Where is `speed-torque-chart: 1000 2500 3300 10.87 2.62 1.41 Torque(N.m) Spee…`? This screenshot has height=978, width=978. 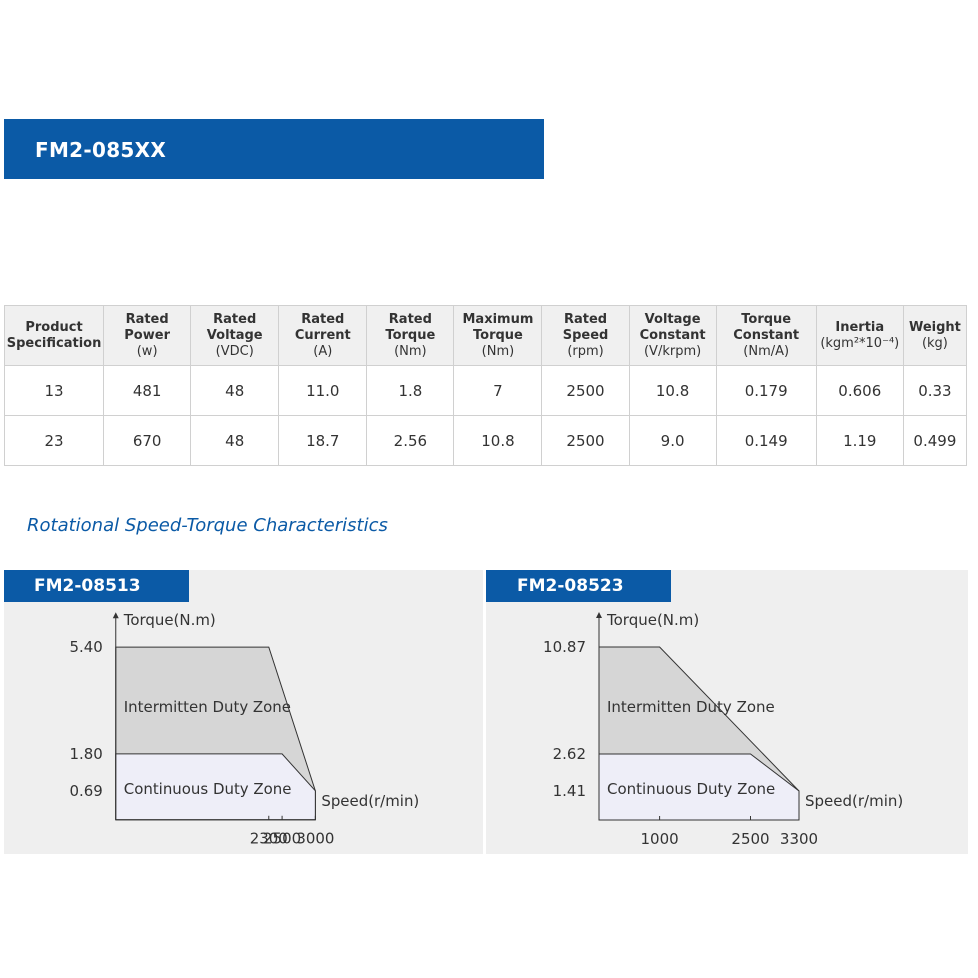 speed-torque-chart: 1000 2500 3300 10.87 2.62 1.41 Torque(N.m) Spee… is located at coordinates (723, 729).